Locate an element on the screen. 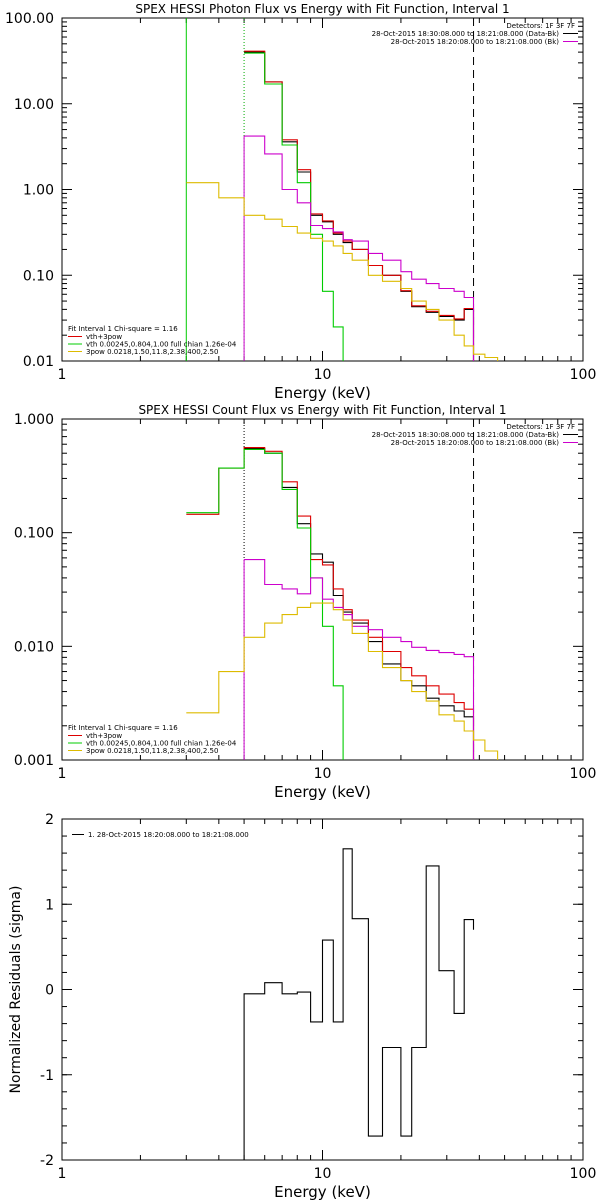  y-tick-label: 100.00 is located at coordinates (29, 19).